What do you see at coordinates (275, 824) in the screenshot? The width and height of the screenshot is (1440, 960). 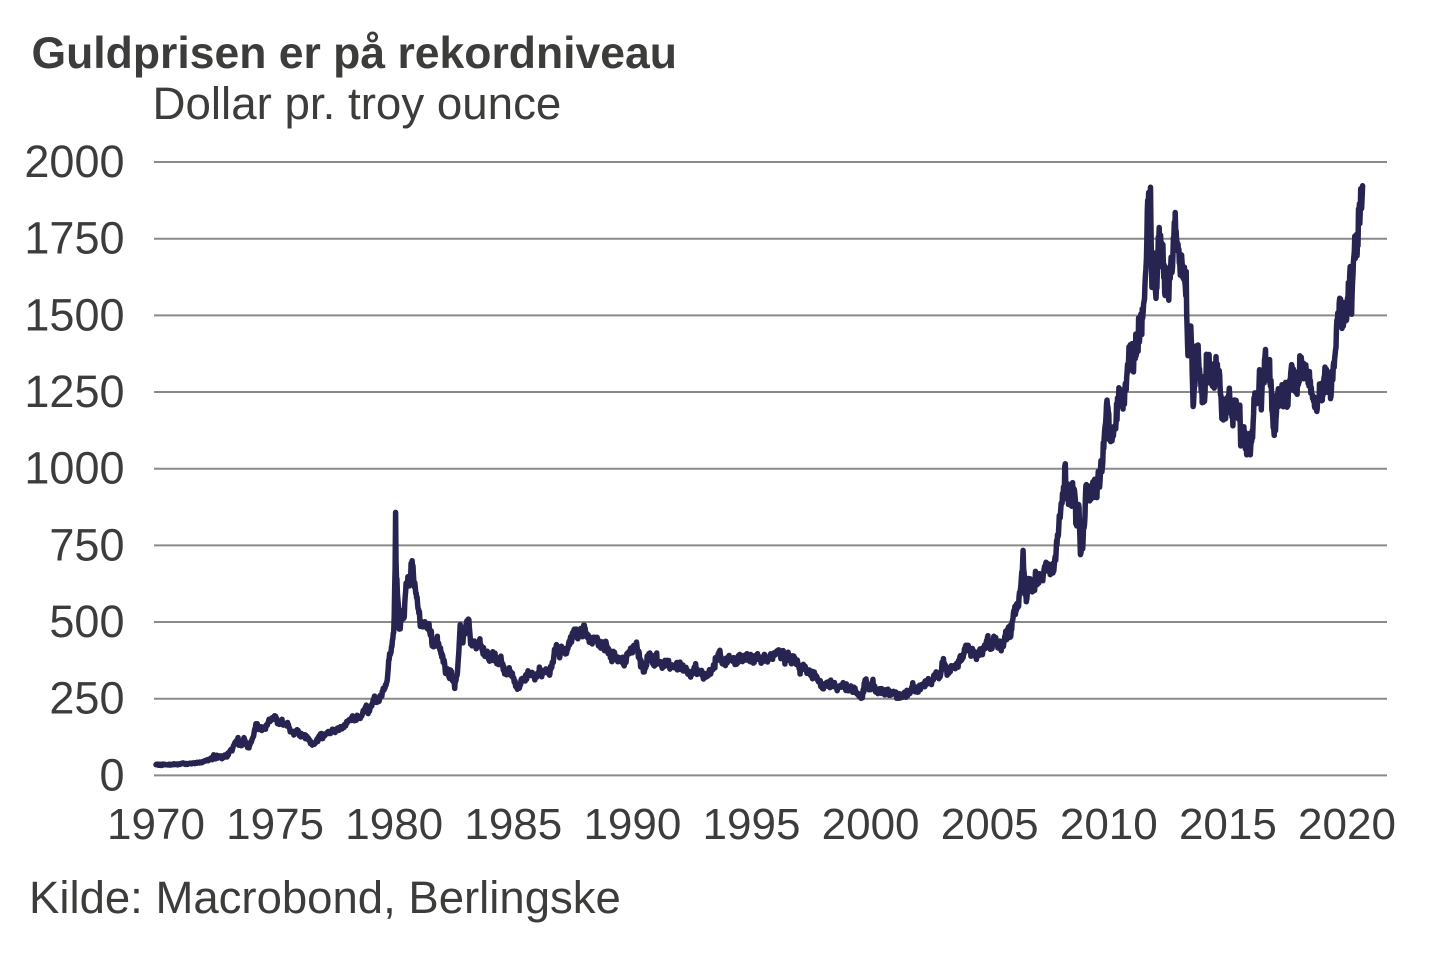 I see `svg-text: 1975` at bounding box center [275, 824].